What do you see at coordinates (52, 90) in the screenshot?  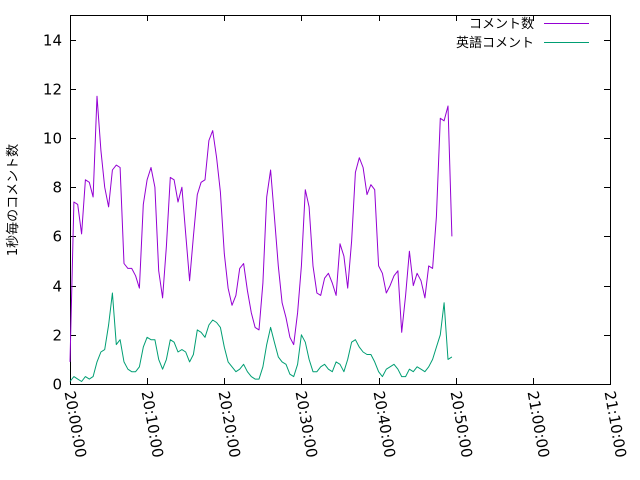 I see `y-tick-label: 12` at bounding box center [52, 90].